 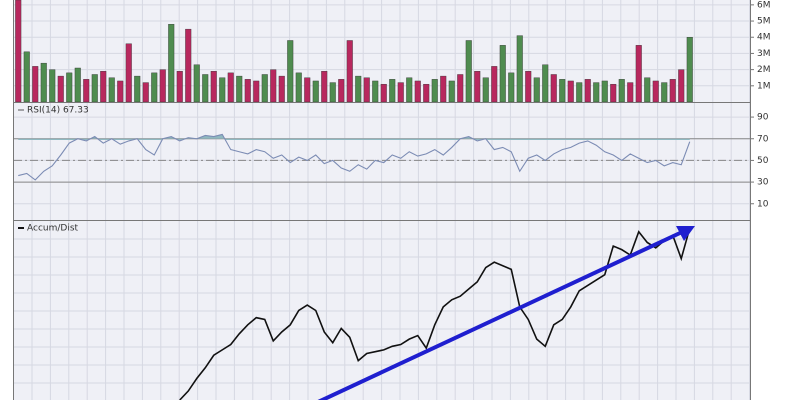 What do you see at coordinates (764, 54) in the screenshot?
I see `y-tick-label: 3M` at bounding box center [764, 54].